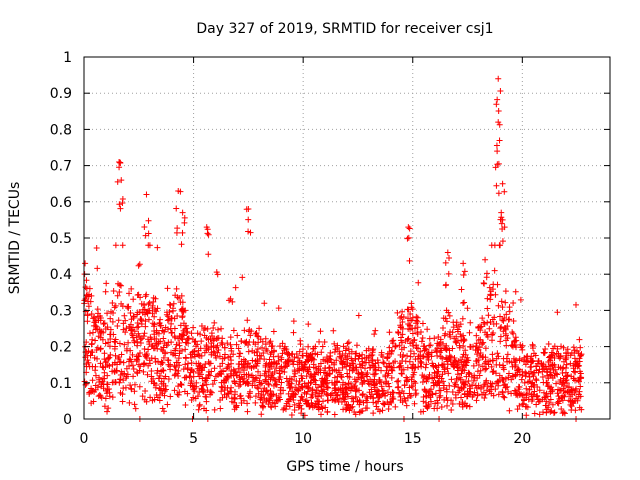 The width and height of the screenshot is (640, 480). I want to click on y-tick-label: 0.4, so click(61, 275).